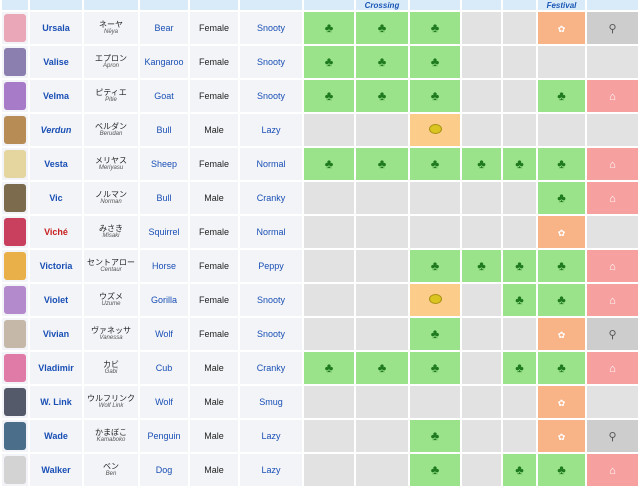 Image resolution: width=640 pixels, height=488 pixels. What do you see at coordinates (56, 300) in the screenshot?
I see `villager-name-link: Violet` at bounding box center [56, 300].